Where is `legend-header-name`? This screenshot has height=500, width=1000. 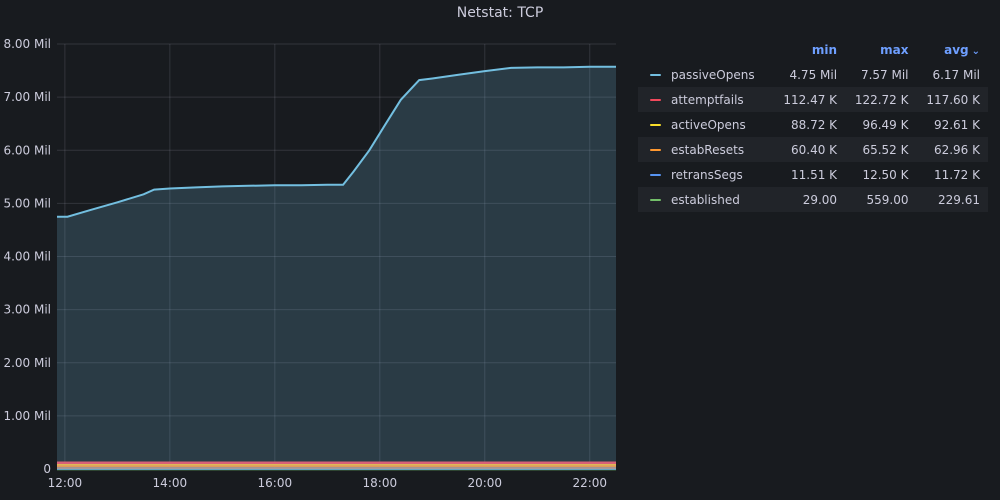
legend-header-name is located at coordinates (706, 50).